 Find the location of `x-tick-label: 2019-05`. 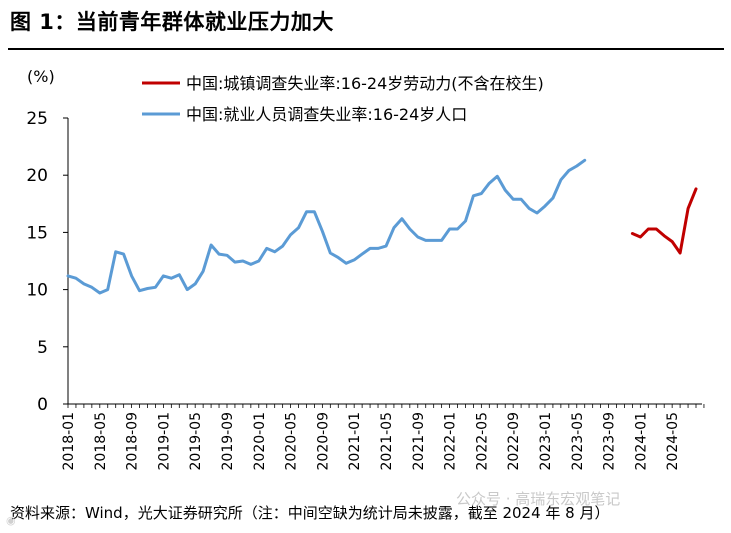

x-tick-label: 2019-05 is located at coordinates (196, 441).